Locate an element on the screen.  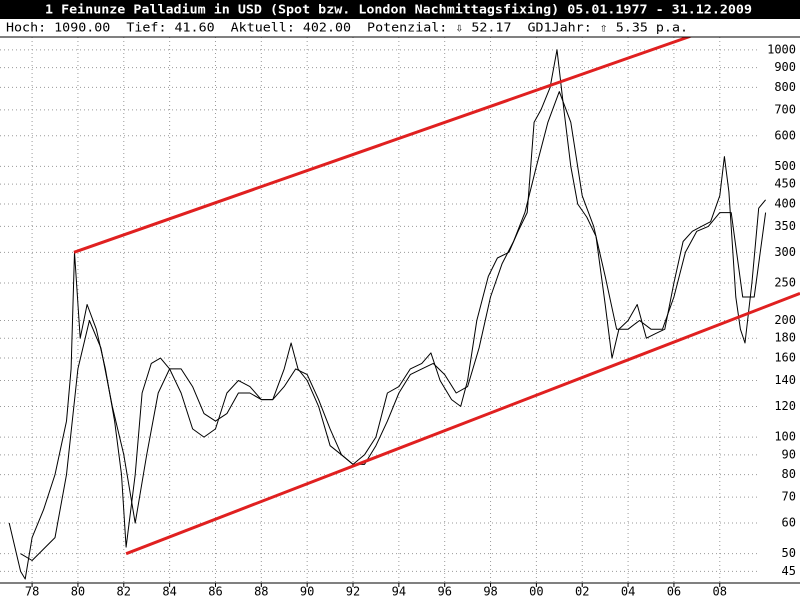
y-tick-label: 300 is located at coordinates (785, 252).